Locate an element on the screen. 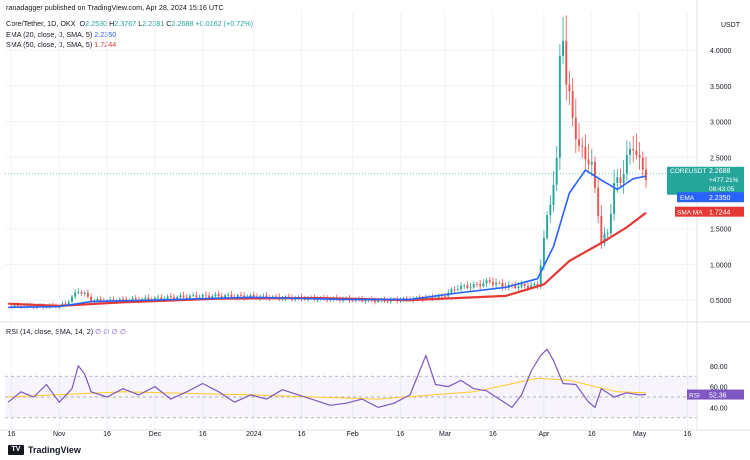 The height and width of the screenshot is (460, 750). tradingview-brand: TV TradingView is located at coordinates (44, 450).